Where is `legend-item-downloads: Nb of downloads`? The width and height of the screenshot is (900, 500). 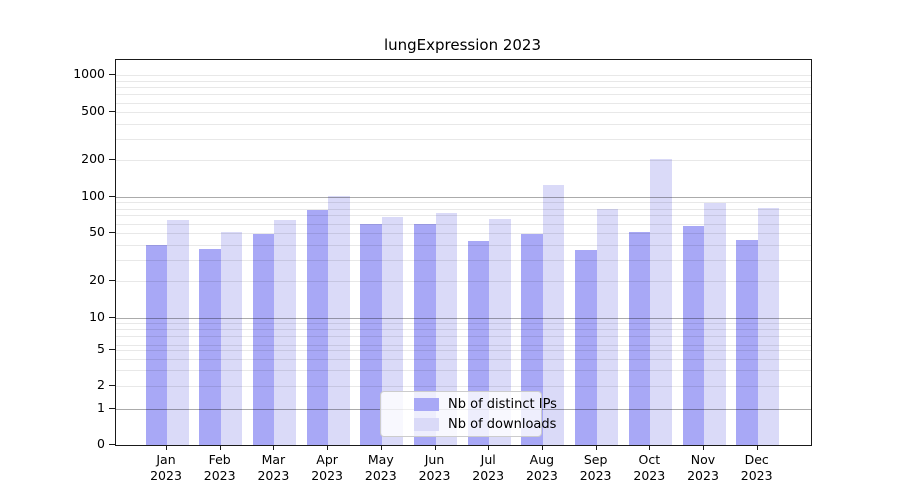 legend-item-downloads: Nb of downloads is located at coordinates (468, 424).